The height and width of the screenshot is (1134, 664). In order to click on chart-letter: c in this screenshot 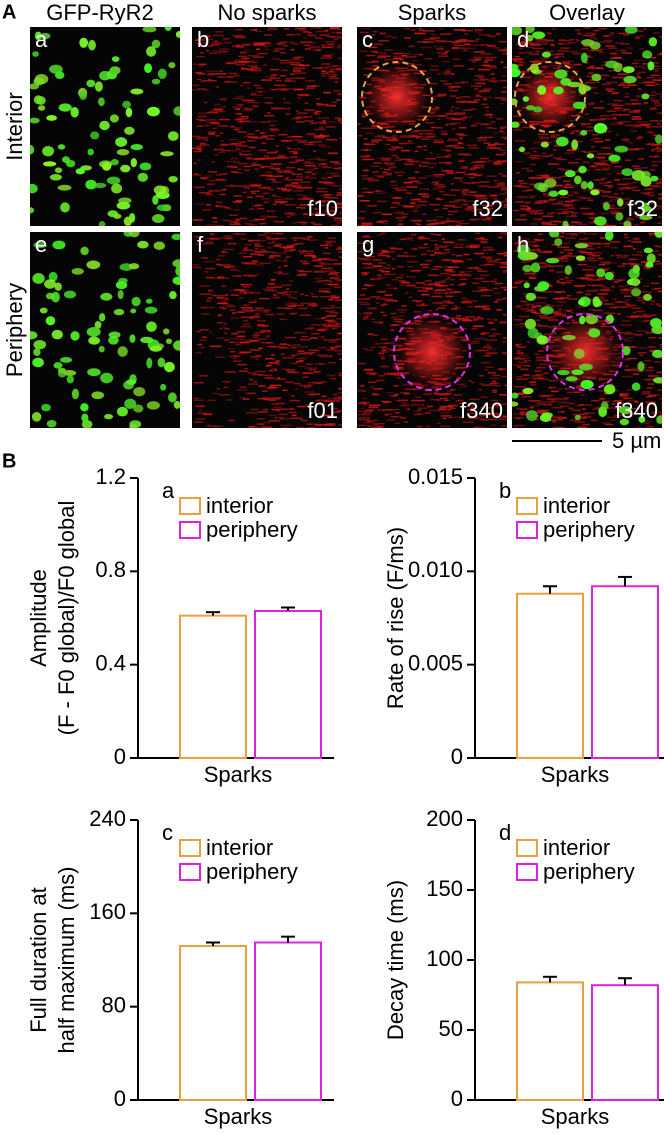, I will do `click(167, 832)`.